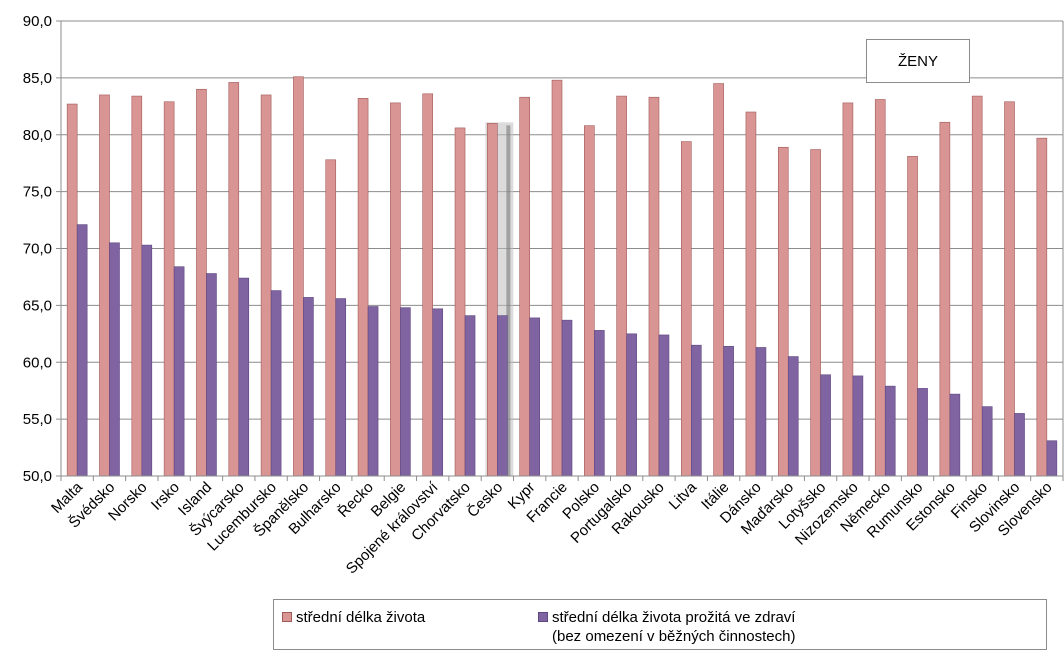 The height and width of the screenshot is (653, 1064). What do you see at coordinates (674, 636) in the screenshot?
I see `legend-label-healthy-line-2: (bez omezení v běžných činnostech)` at bounding box center [674, 636].